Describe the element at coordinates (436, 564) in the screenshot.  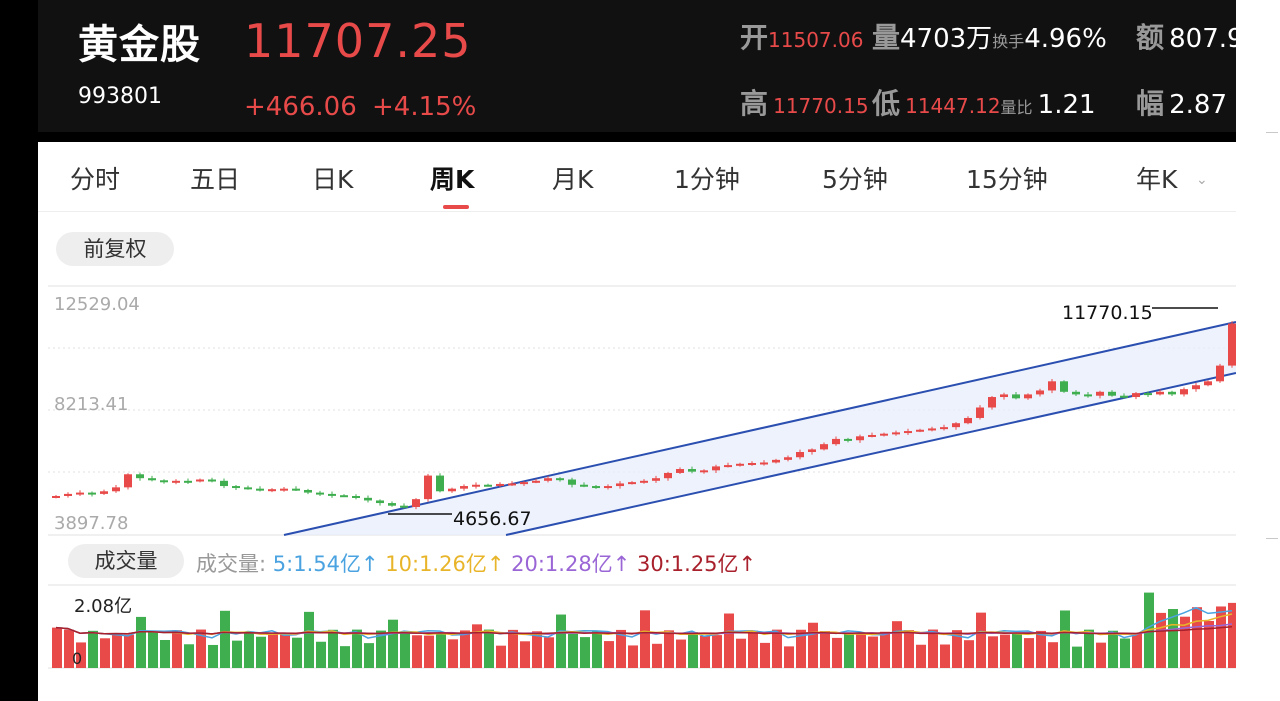
I see `ma10-value: 10:1.26亿` at that location.